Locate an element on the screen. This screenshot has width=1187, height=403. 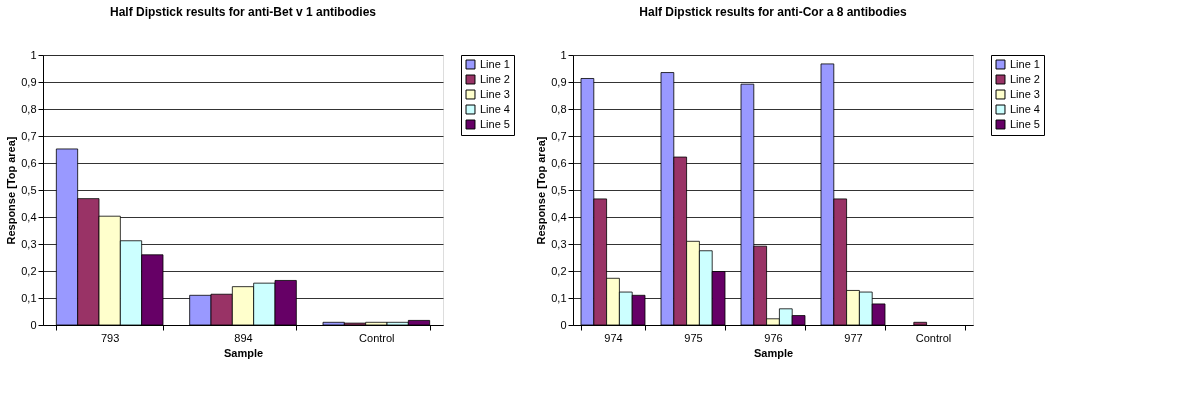
x-tick-label: 975 is located at coordinates (693, 337).